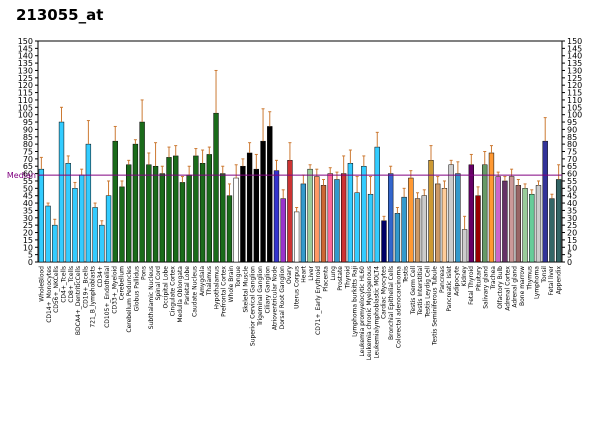 The height and width of the screenshot is (434, 600). I want to click on category-label: Testis Seminiferous Tubule, so click(435, 306).